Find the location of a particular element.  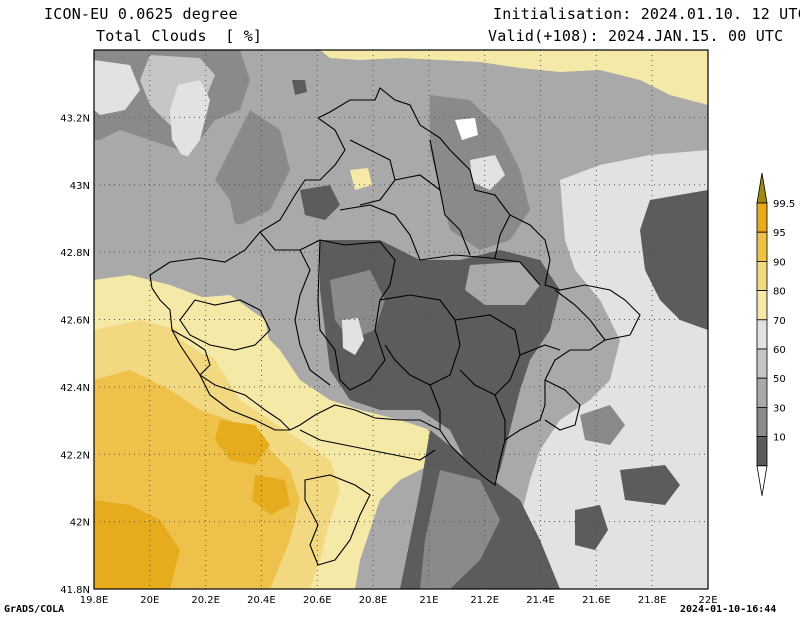

lat-label: 42N is located at coordinates (80, 523).